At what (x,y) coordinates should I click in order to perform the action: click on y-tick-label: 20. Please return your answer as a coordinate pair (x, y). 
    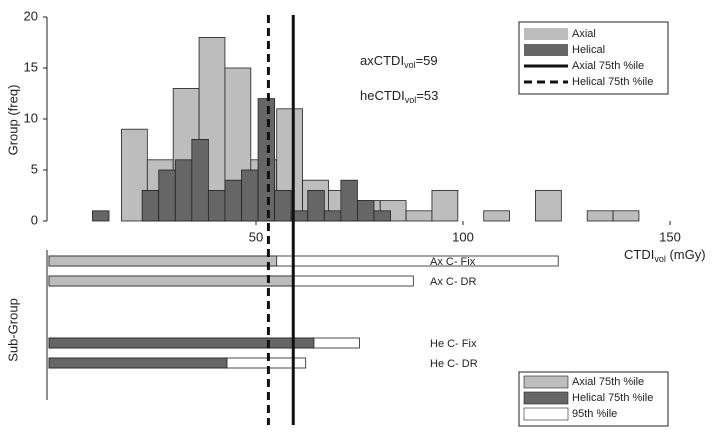
    Looking at the image, I should click on (31, 15).